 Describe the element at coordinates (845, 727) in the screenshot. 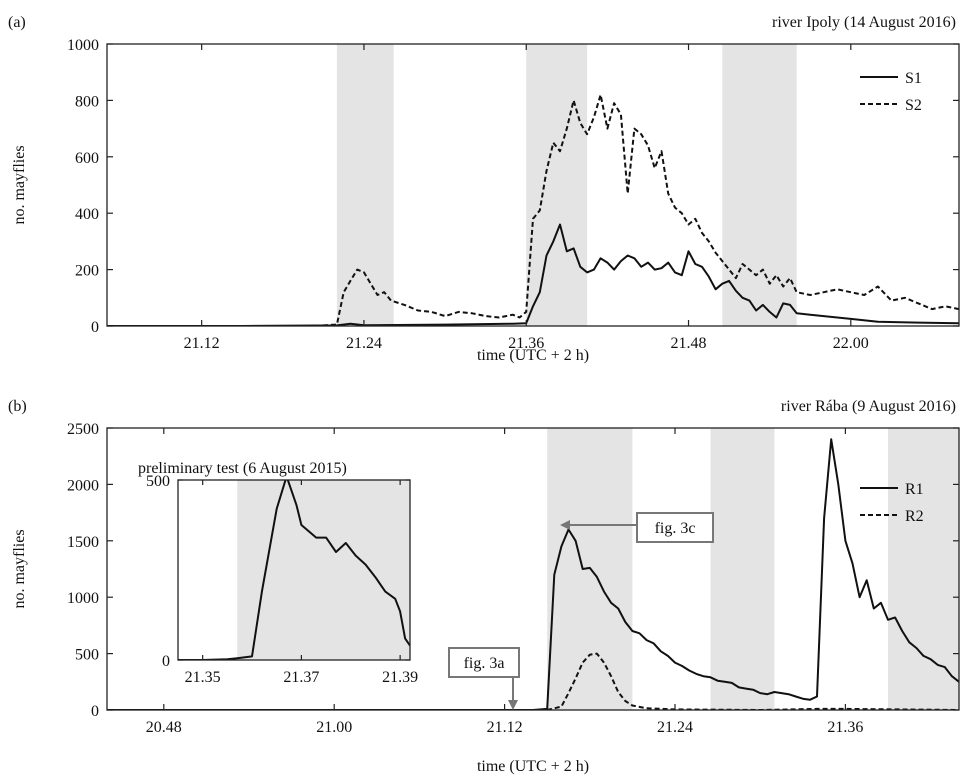

I see `panel-b-x-tick-label: 21.36` at that location.